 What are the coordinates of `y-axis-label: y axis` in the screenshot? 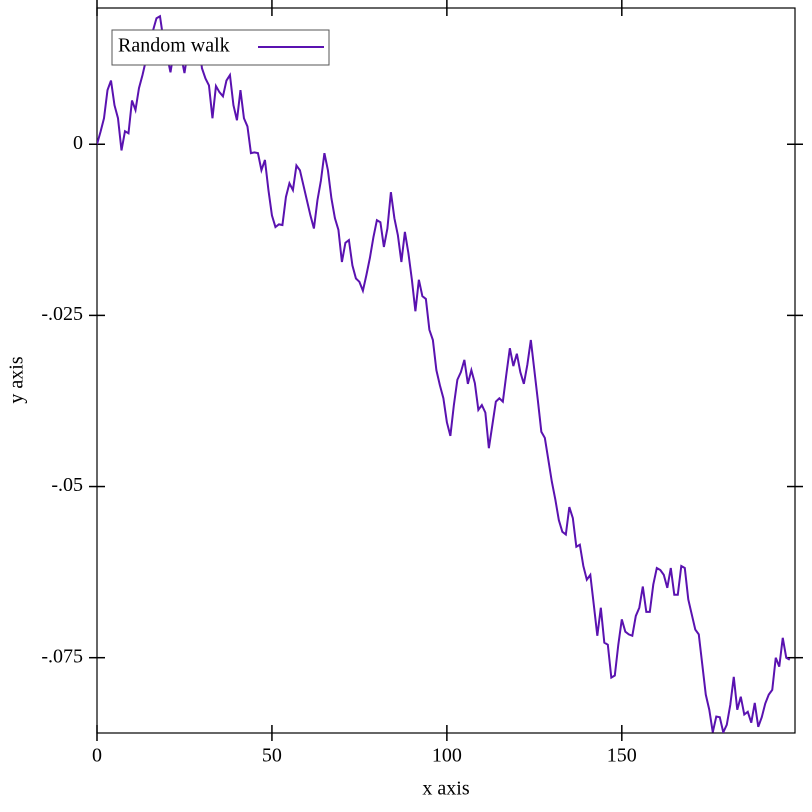 It's located at (17, 379).